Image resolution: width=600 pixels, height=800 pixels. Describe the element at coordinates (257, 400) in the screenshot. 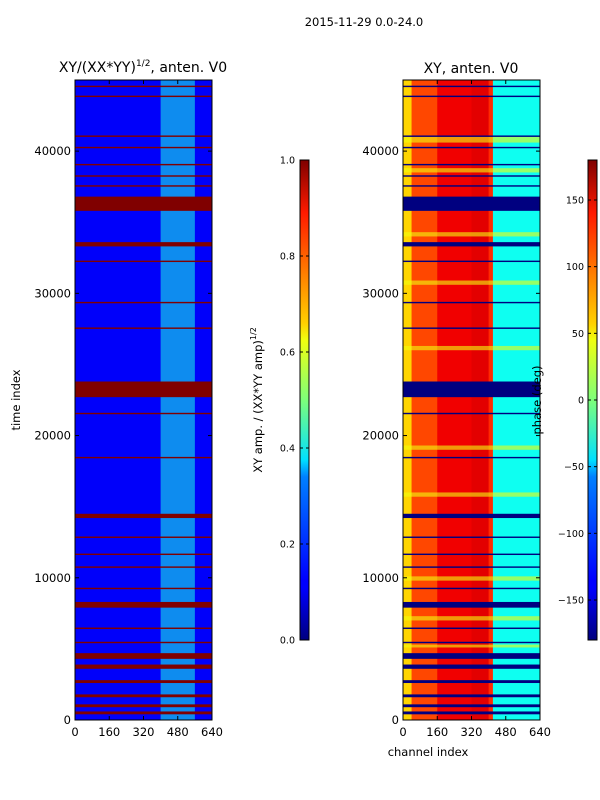

I see `left-colorbar-label: XY amp. / (XX*YY amp)1/2` at that location.